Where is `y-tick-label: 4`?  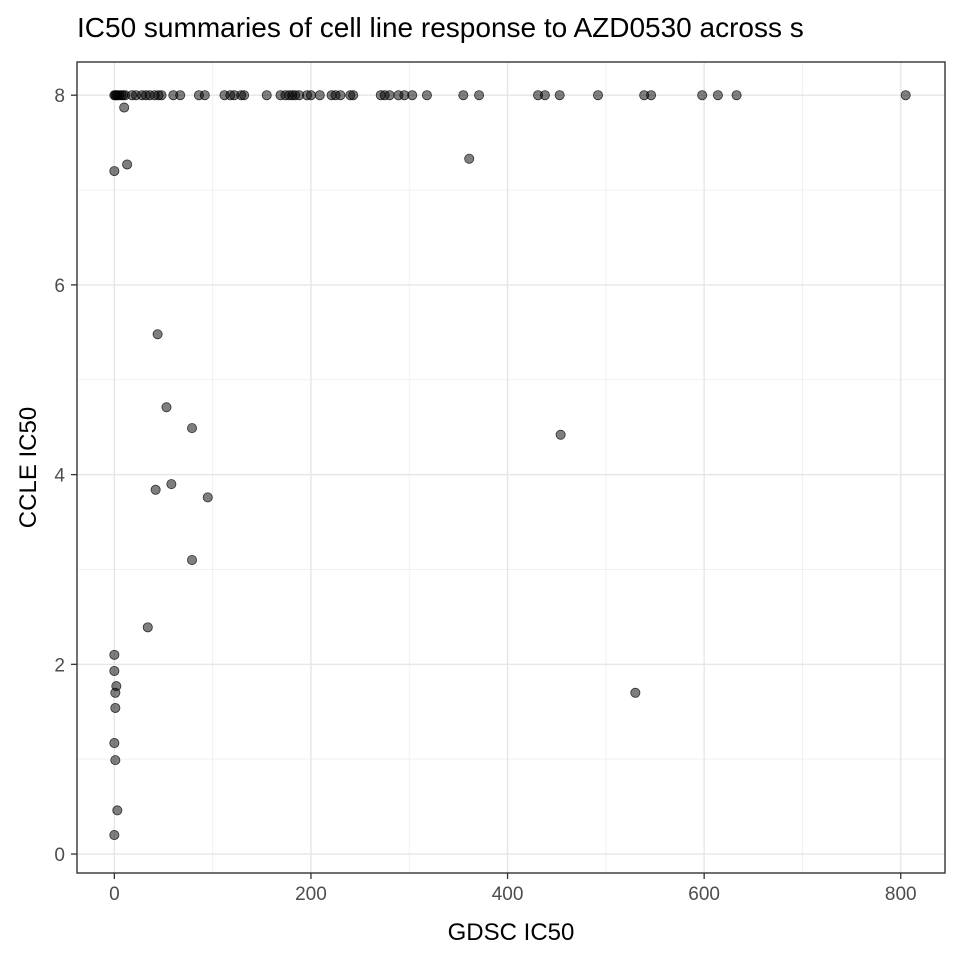
y-tick-label: 4 is located at coordinates (59, 476).